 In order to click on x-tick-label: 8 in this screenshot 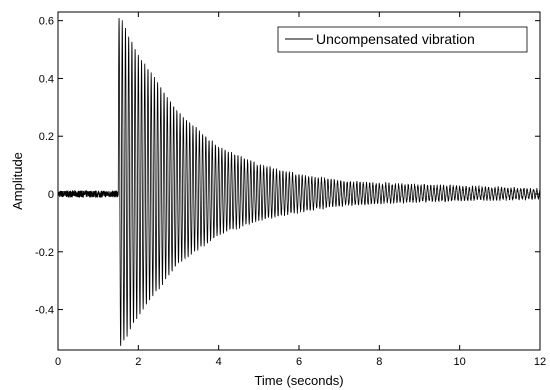, I will do `click(379, 362)`.